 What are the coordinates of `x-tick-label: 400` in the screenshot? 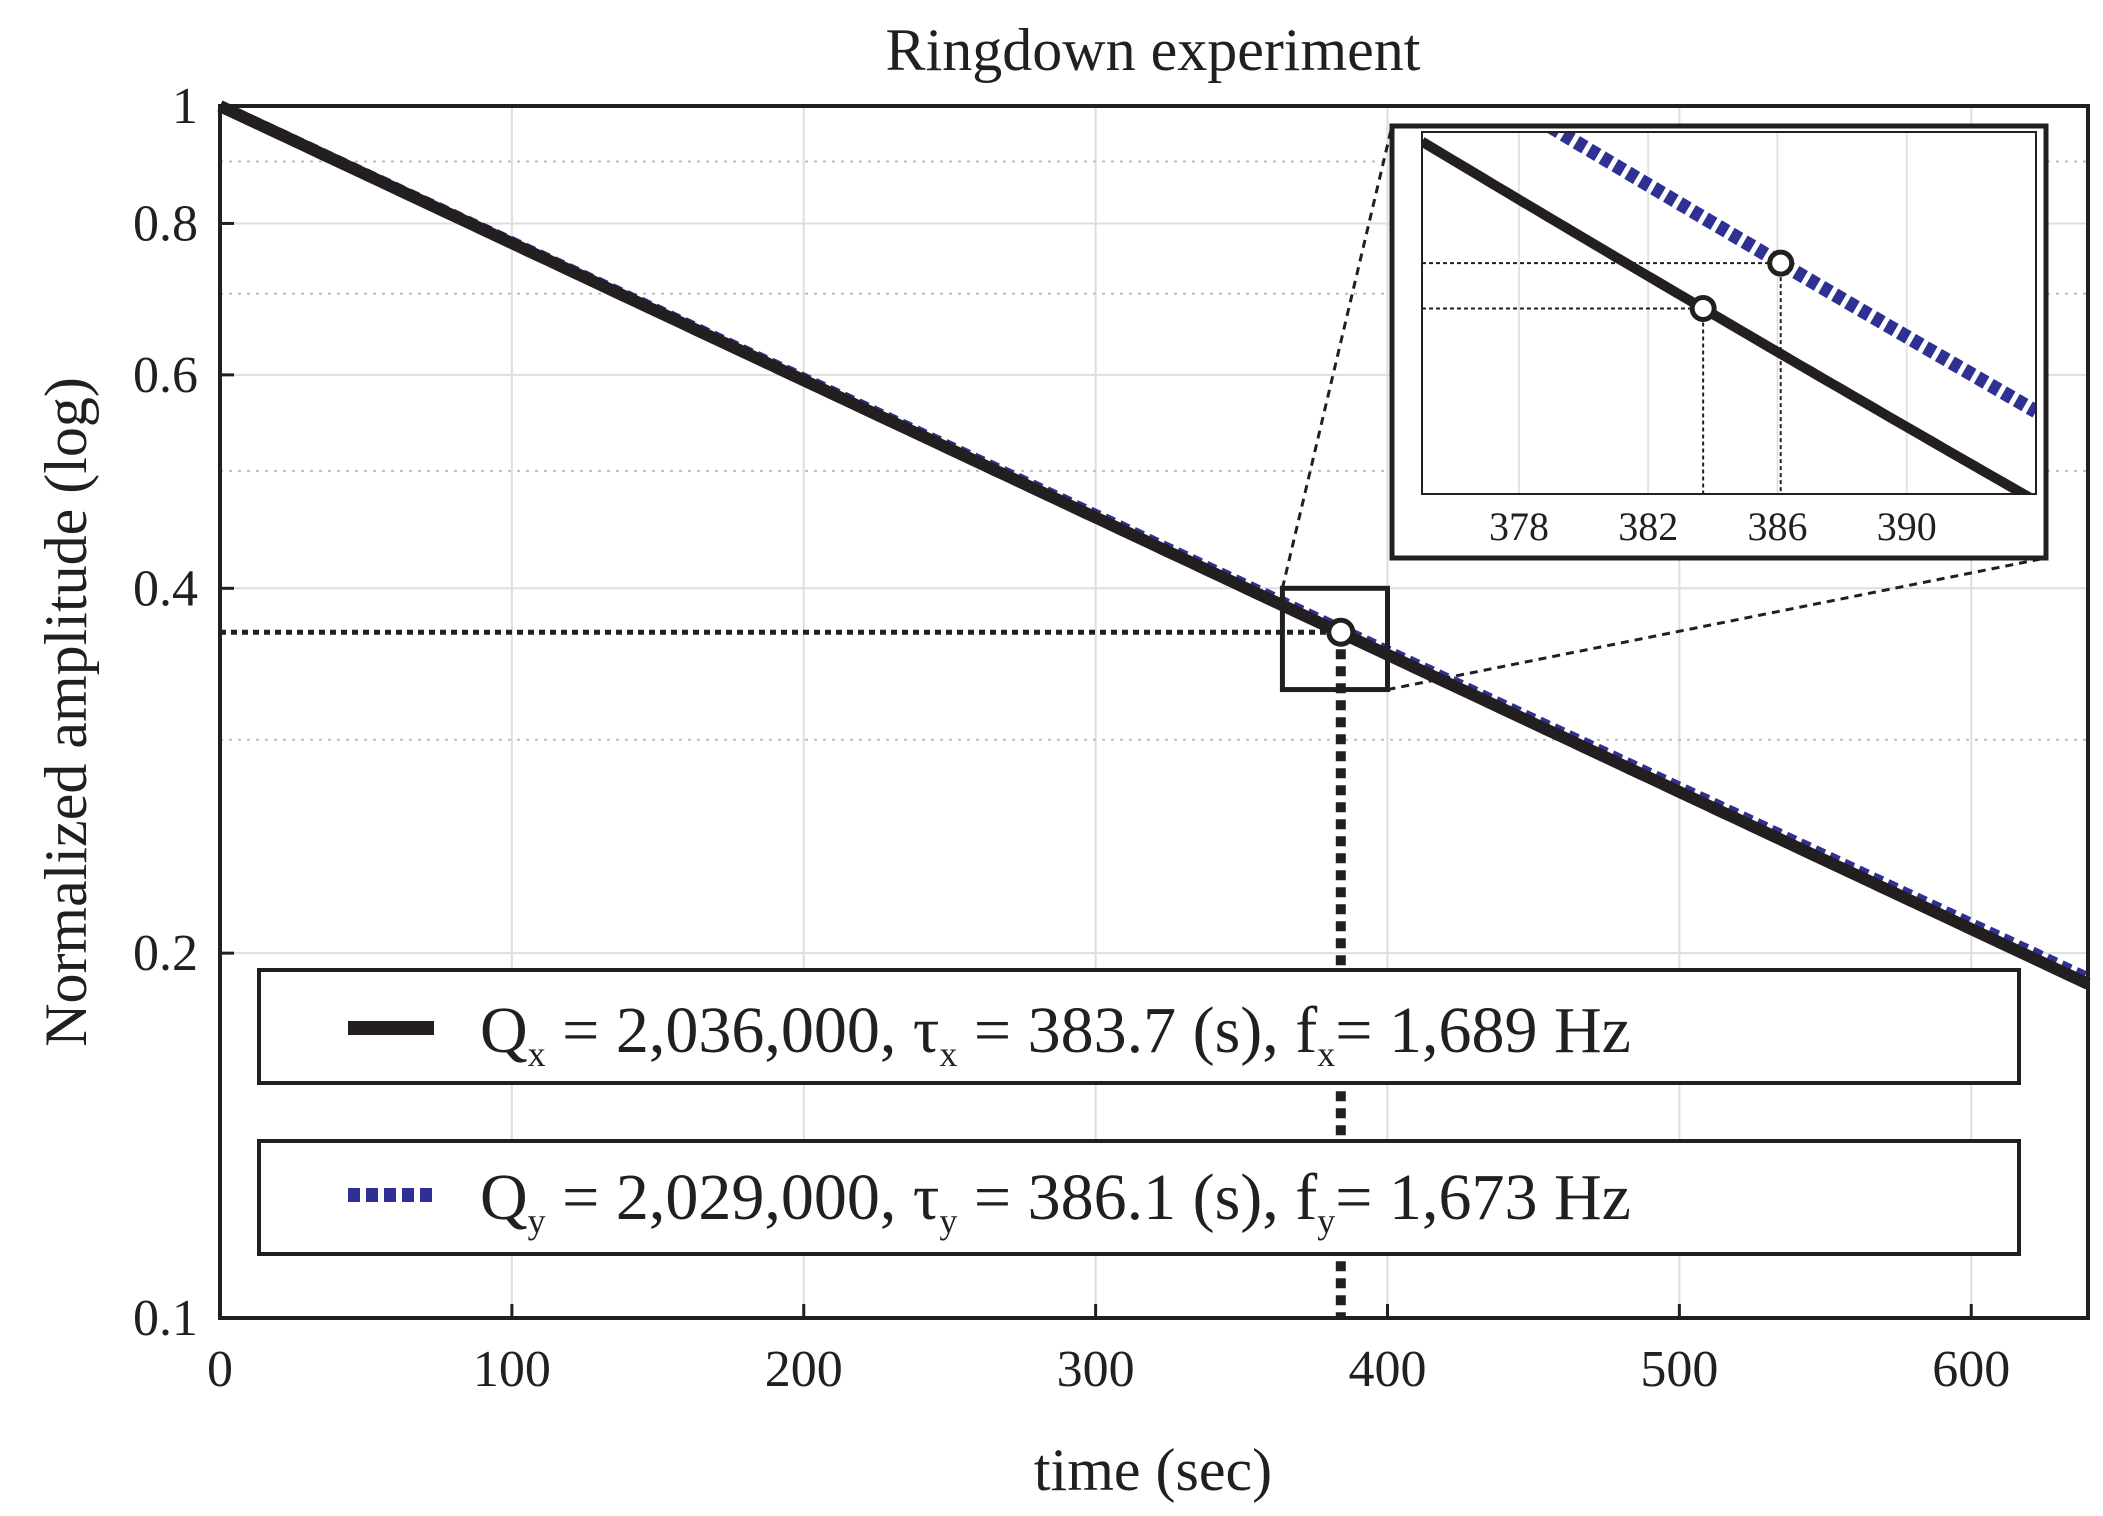 It's located at (1388, 1369).